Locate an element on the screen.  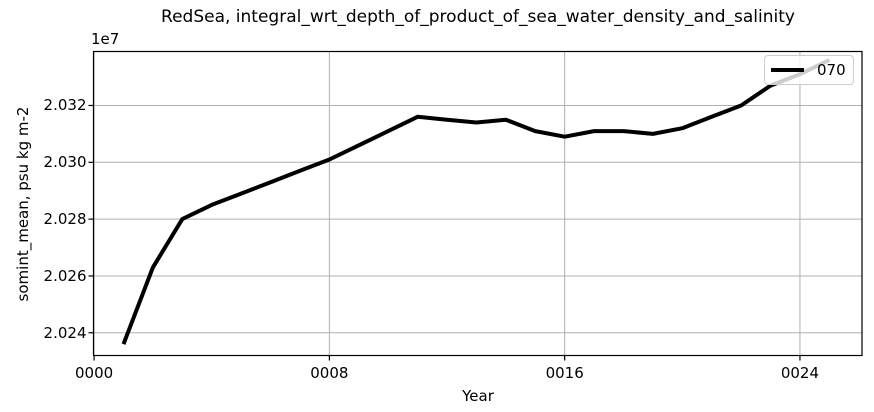
x-tick-label: 0024 is located at coordinates (800, 372).